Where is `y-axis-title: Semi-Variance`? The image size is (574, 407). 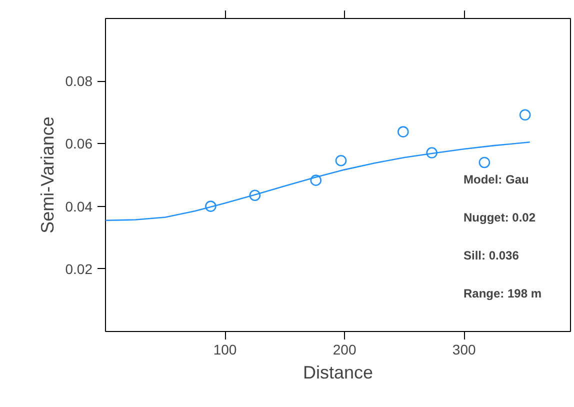
y-axis-title: Semi-Variance is located at coordinates (47, 175).